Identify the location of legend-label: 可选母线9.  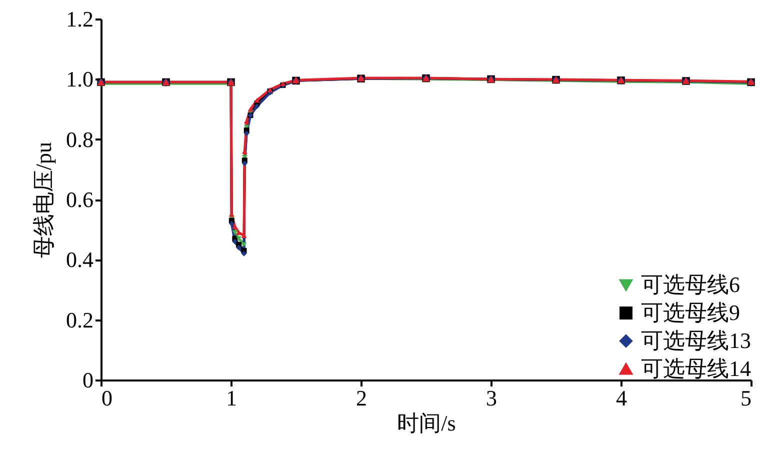
(690, 312).